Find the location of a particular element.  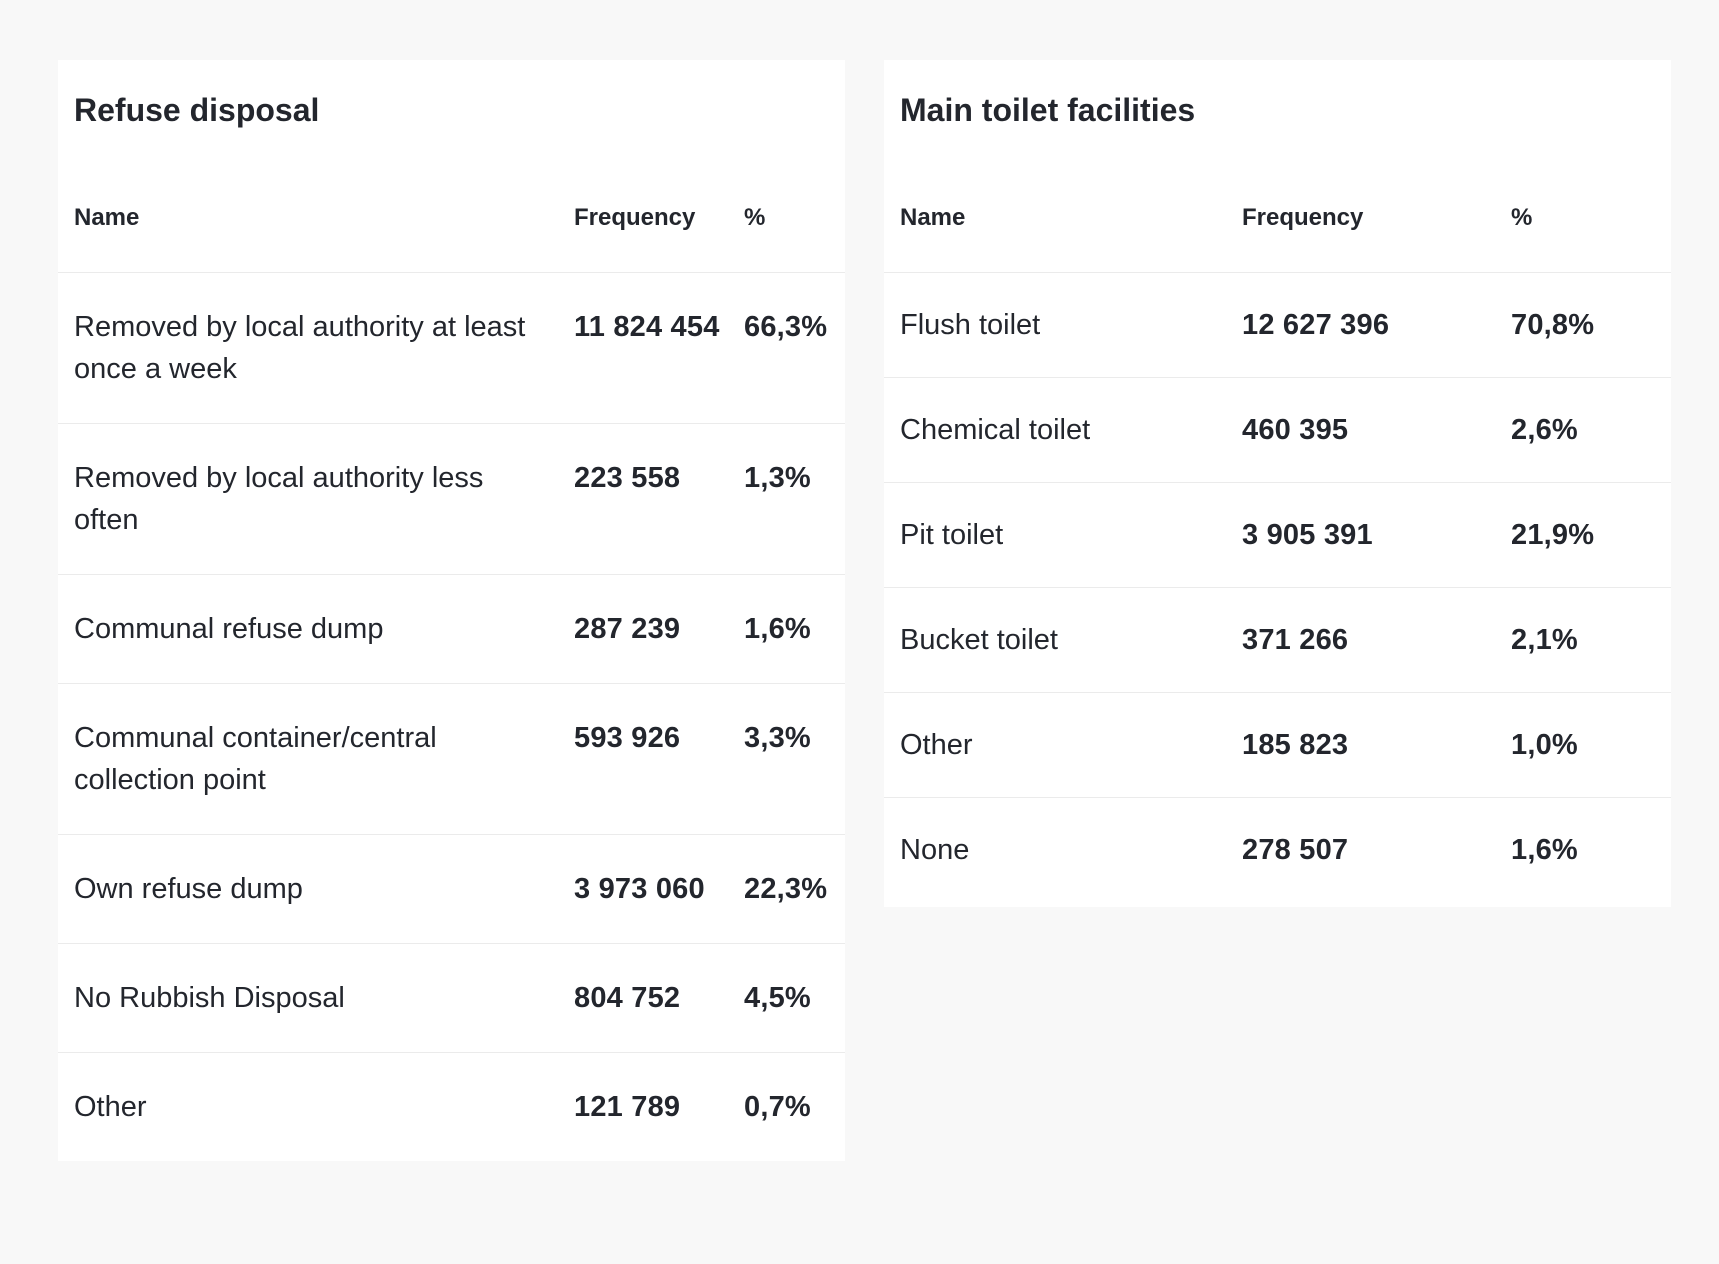

table-row: None 278 507 1,6% is located at coordinates (1277, 852).